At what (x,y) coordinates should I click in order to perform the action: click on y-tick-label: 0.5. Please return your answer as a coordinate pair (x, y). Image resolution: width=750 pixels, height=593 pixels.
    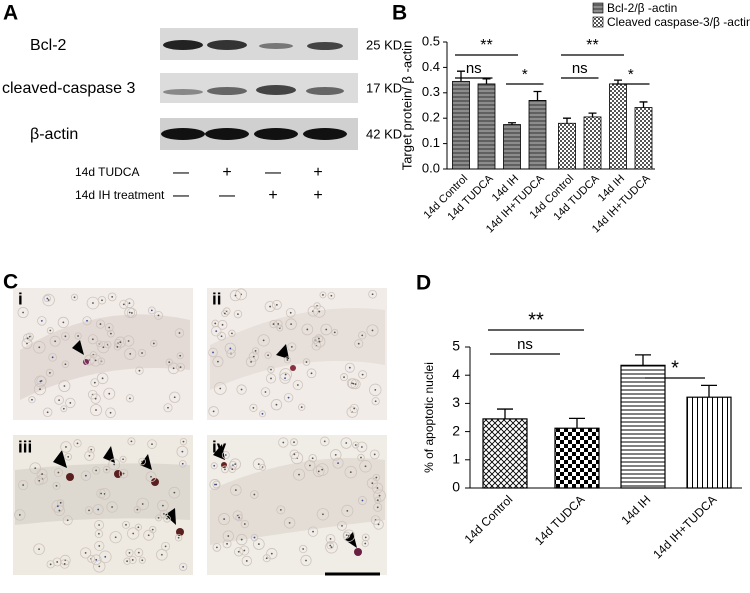
    Looking at the image, I should click on (431, 40).